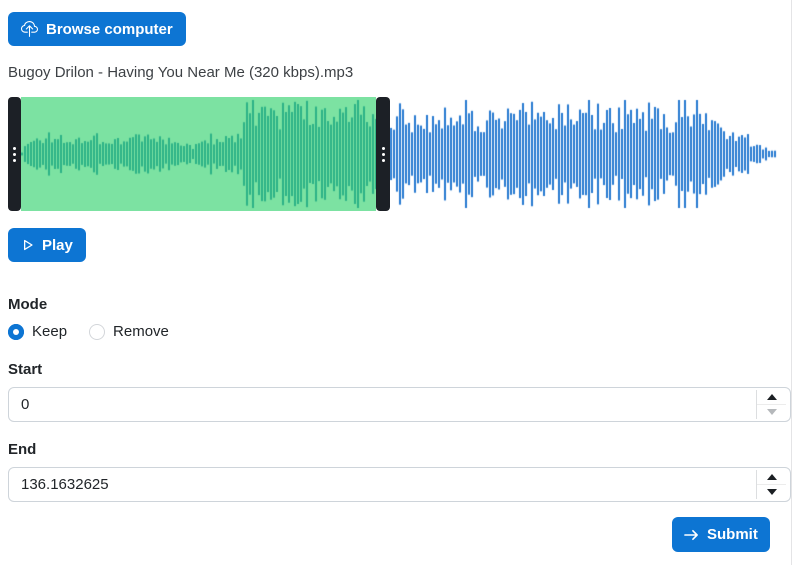  Describe the element at coordinates (50, 331) in the screenshot. I see `mode-option-keep-label: Keep` at that location.